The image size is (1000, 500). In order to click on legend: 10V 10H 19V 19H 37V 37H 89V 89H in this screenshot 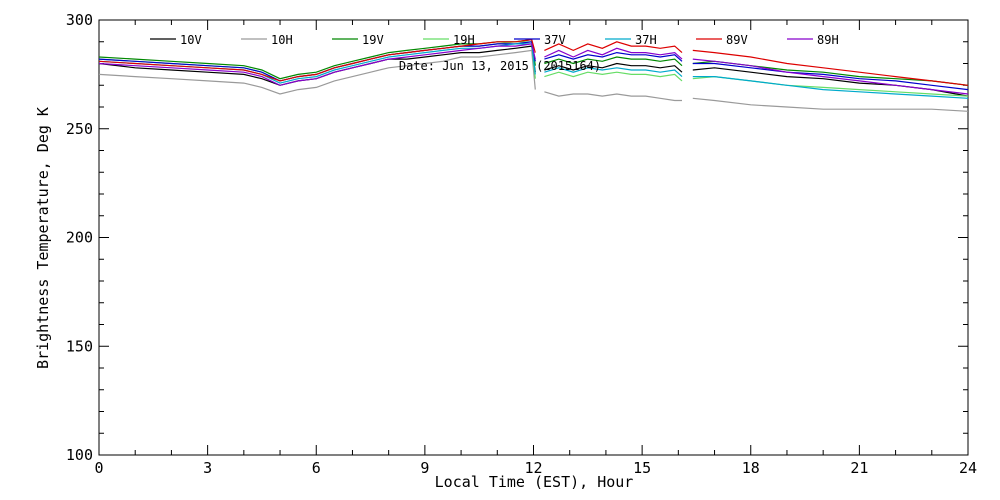, I will do `click(494, 40)`.